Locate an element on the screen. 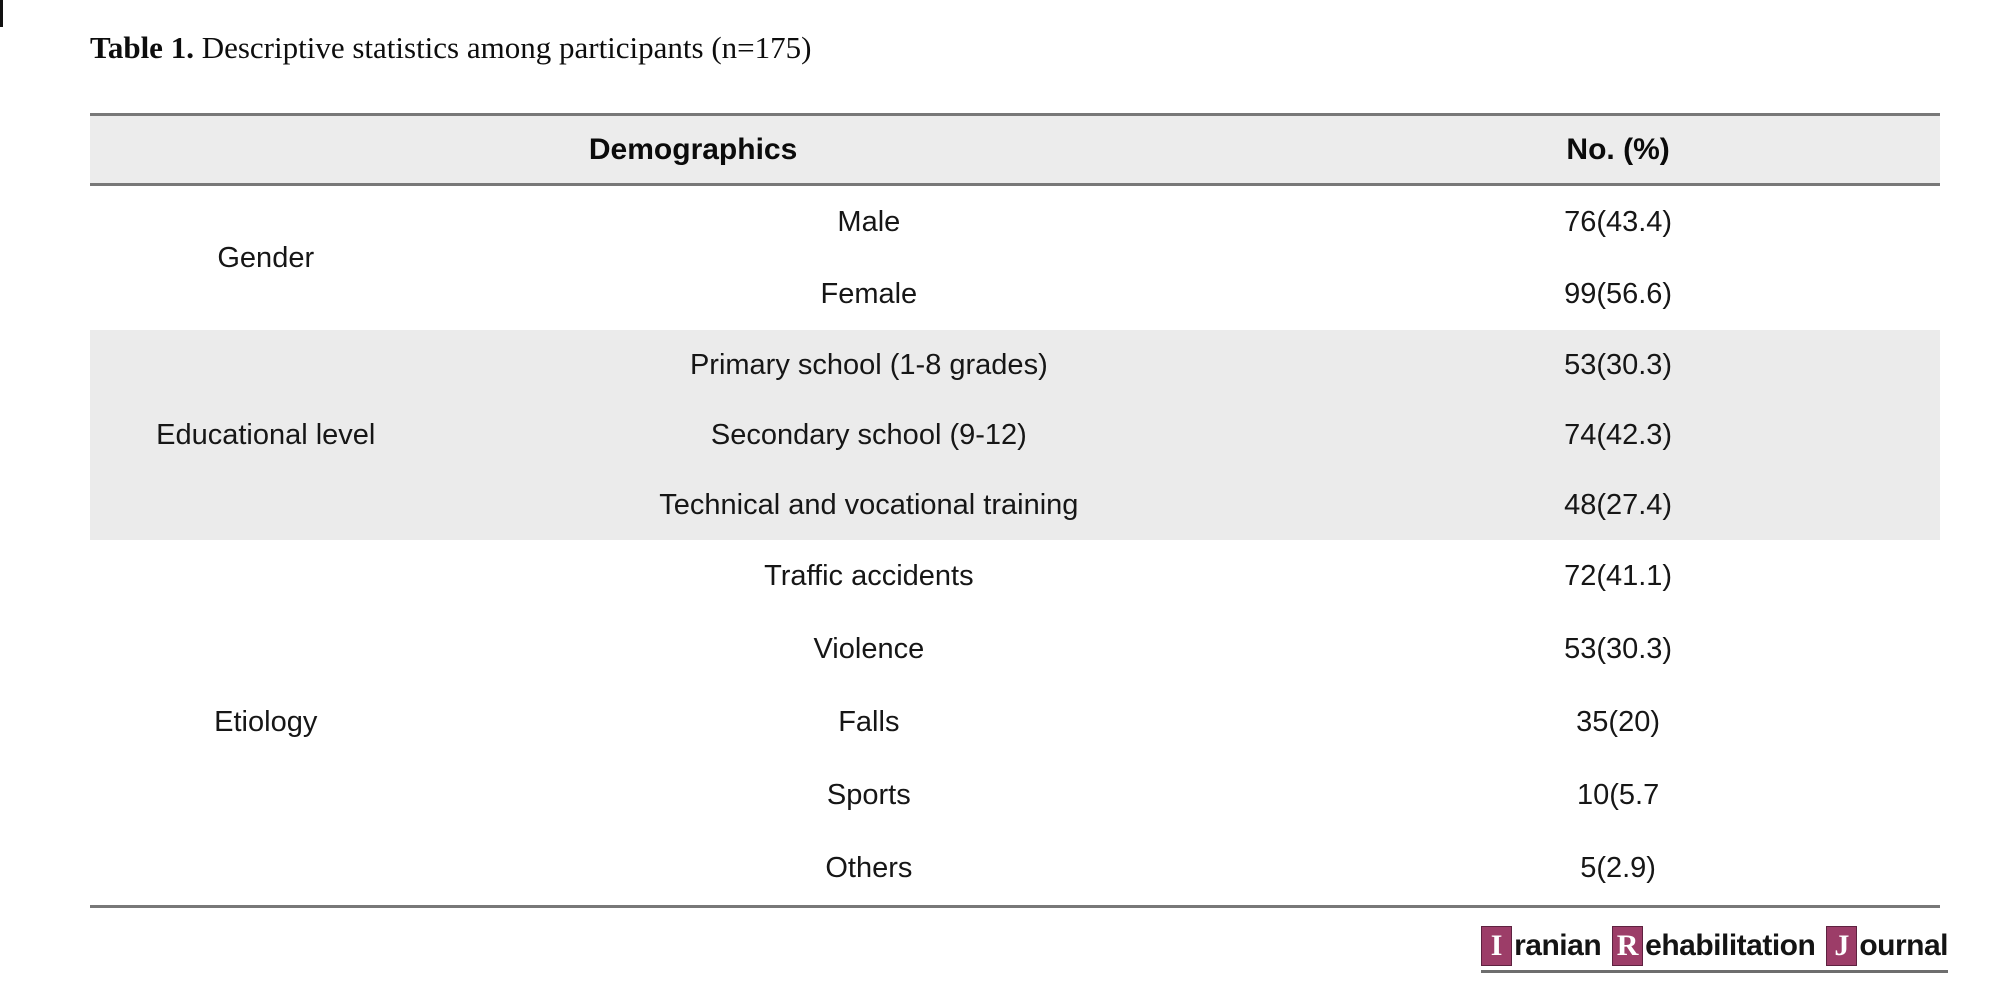 Image resolution: width=2000 pixels, height=999 pixels. header-count: No. (%) is located at coordinates (1618, 149).